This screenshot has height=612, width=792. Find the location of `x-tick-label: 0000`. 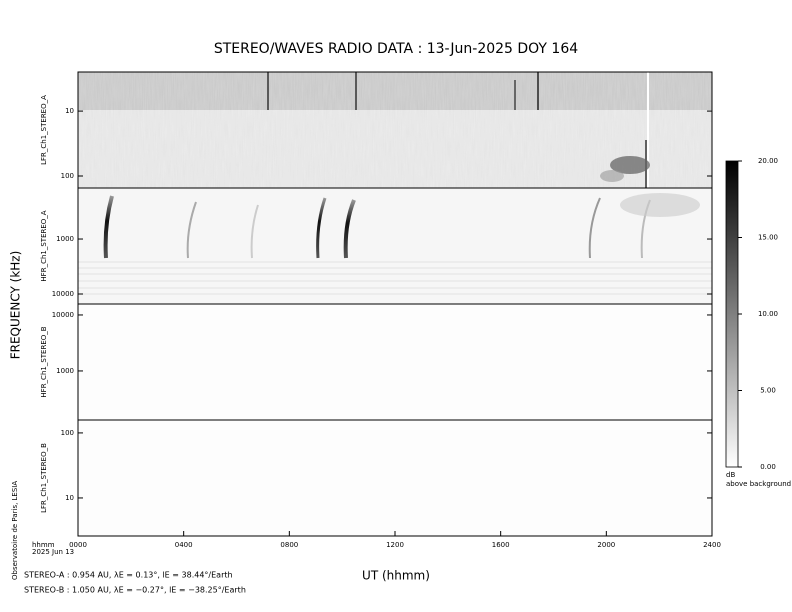

x-tick-label: 0000 is located at coordinates (78, 545).